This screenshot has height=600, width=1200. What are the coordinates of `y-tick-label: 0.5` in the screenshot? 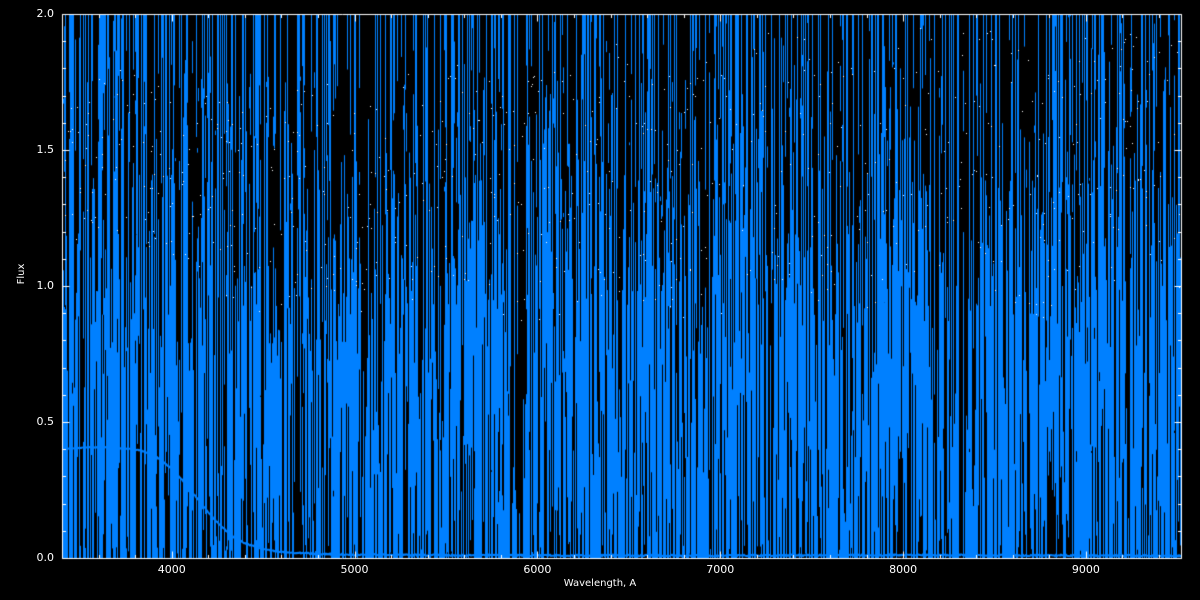 It's located at (45, 421).